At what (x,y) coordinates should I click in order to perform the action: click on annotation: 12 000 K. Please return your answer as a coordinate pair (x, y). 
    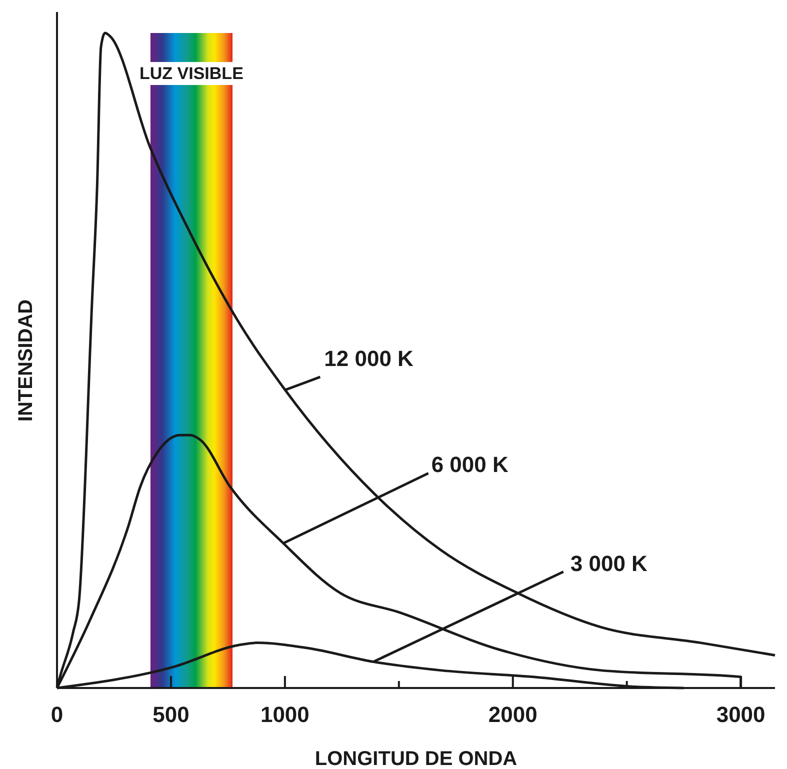
    Looking at the image, I should click on (369, 358).